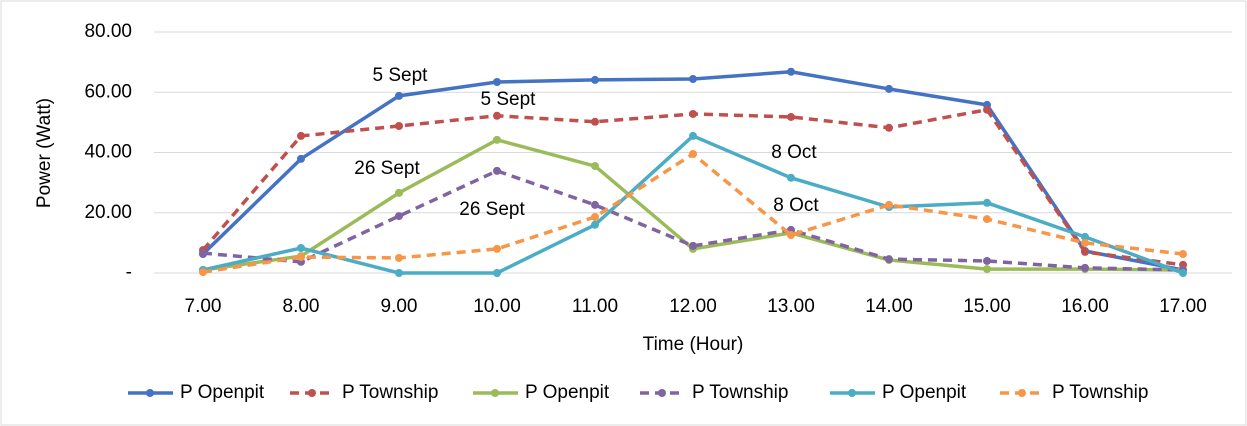  I want to click on x-tick-label: 10.00, so click(497, 306).